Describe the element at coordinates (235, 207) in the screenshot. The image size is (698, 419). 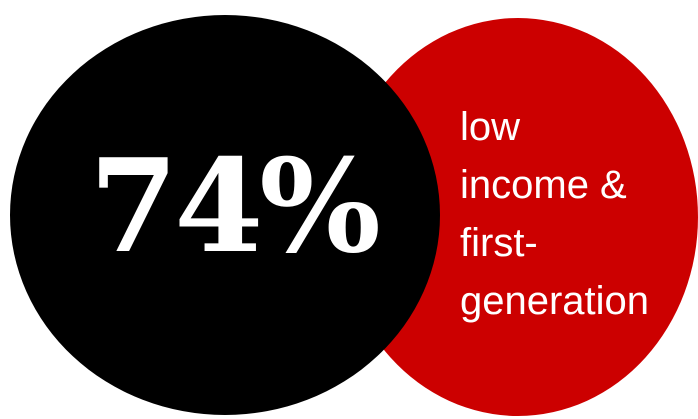
I see `percentage-stat: 74%` at that location.